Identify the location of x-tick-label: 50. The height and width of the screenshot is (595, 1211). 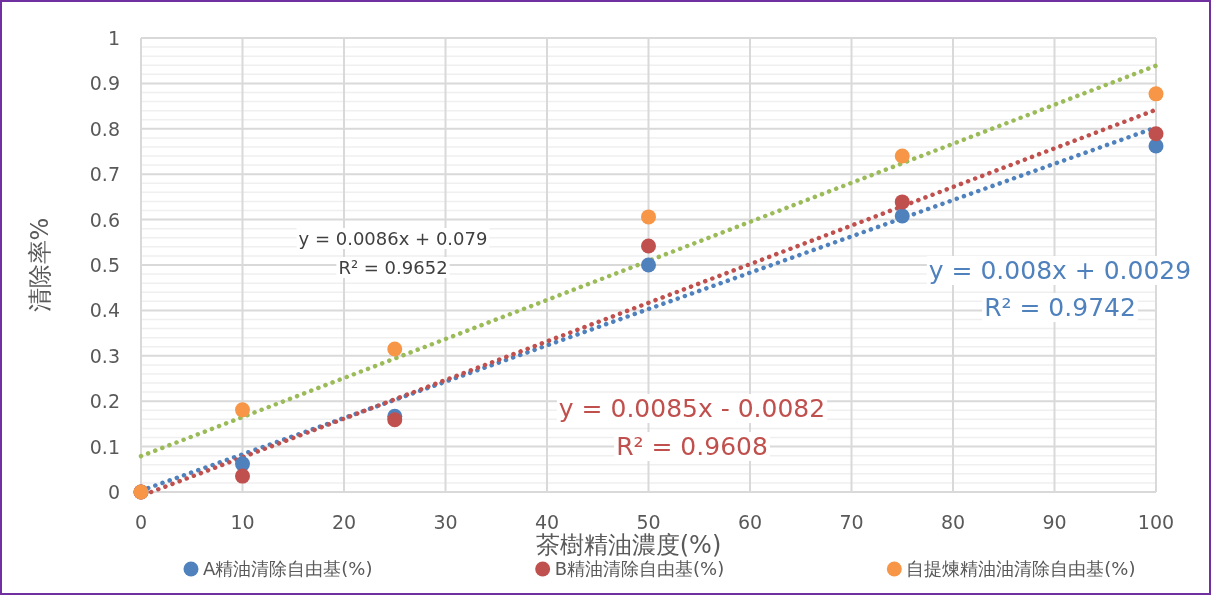
(648, 522).